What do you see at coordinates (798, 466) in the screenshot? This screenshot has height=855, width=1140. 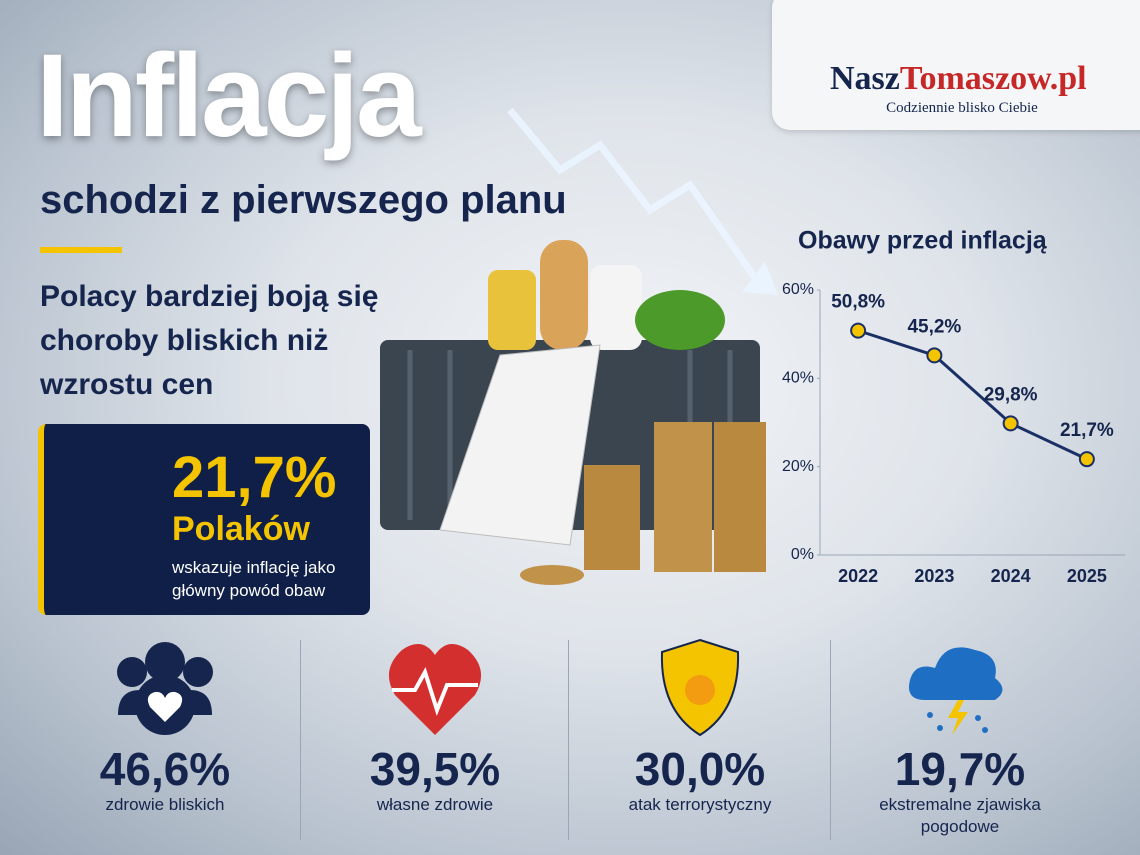 I see `y-tick-label: 20%` at bounding box center [798, 466].